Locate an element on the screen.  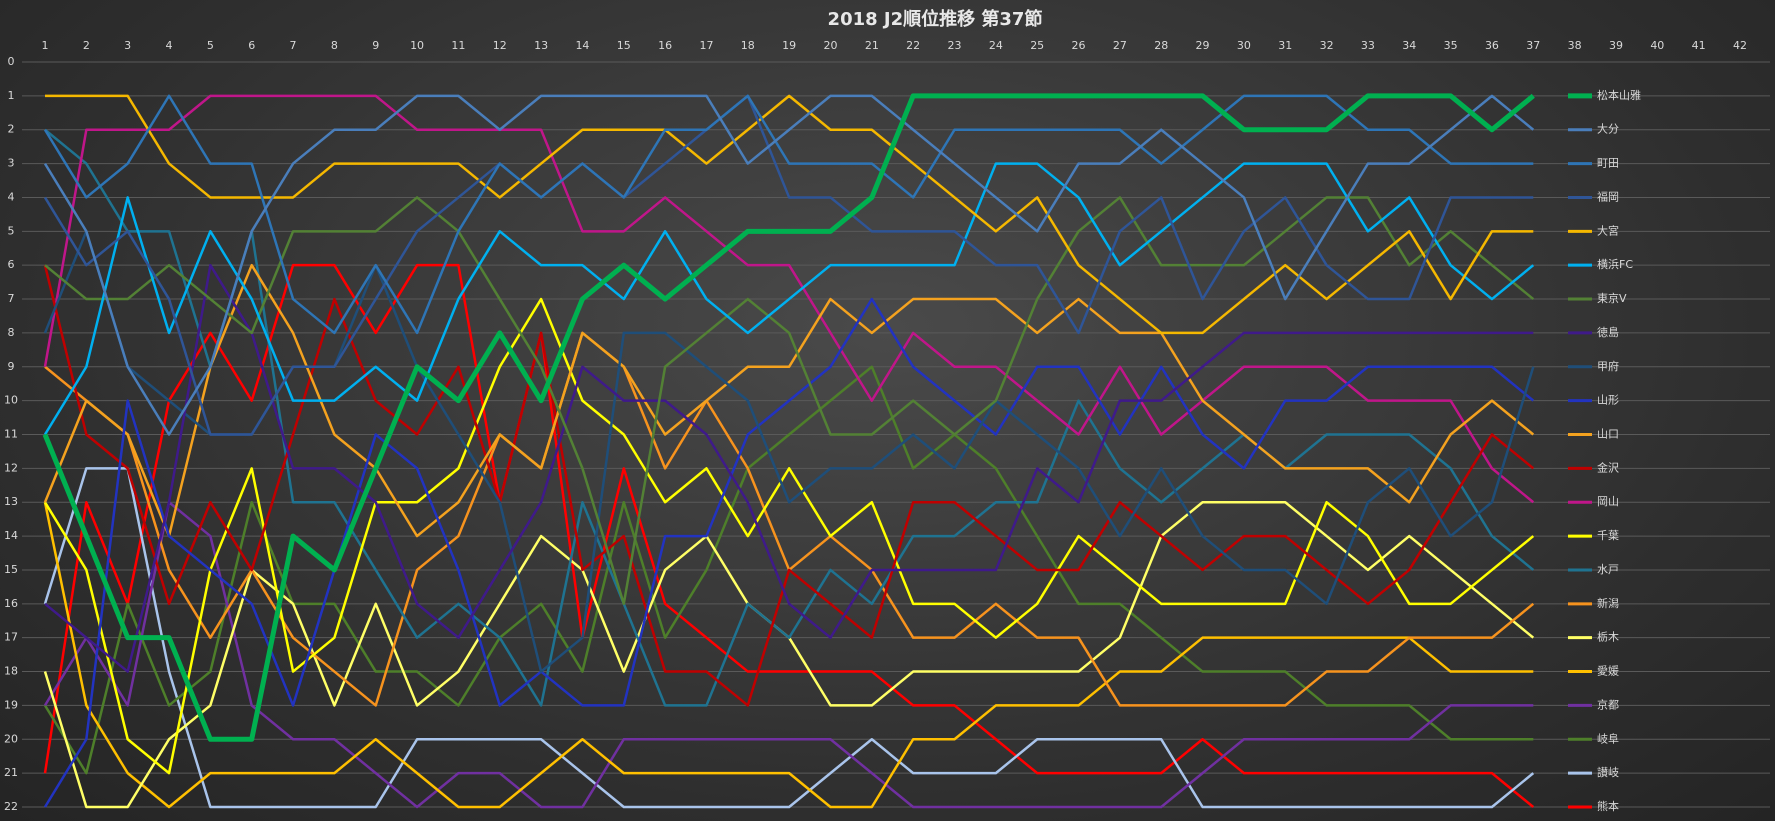
legend-label: 福岡 is located at coordinates (1608, 196).